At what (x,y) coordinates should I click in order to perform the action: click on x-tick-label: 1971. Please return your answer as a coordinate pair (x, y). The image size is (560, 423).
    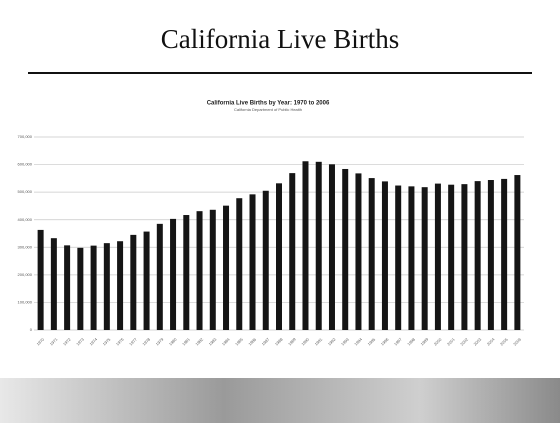
    Looking at the image, I should click on (54, 341).